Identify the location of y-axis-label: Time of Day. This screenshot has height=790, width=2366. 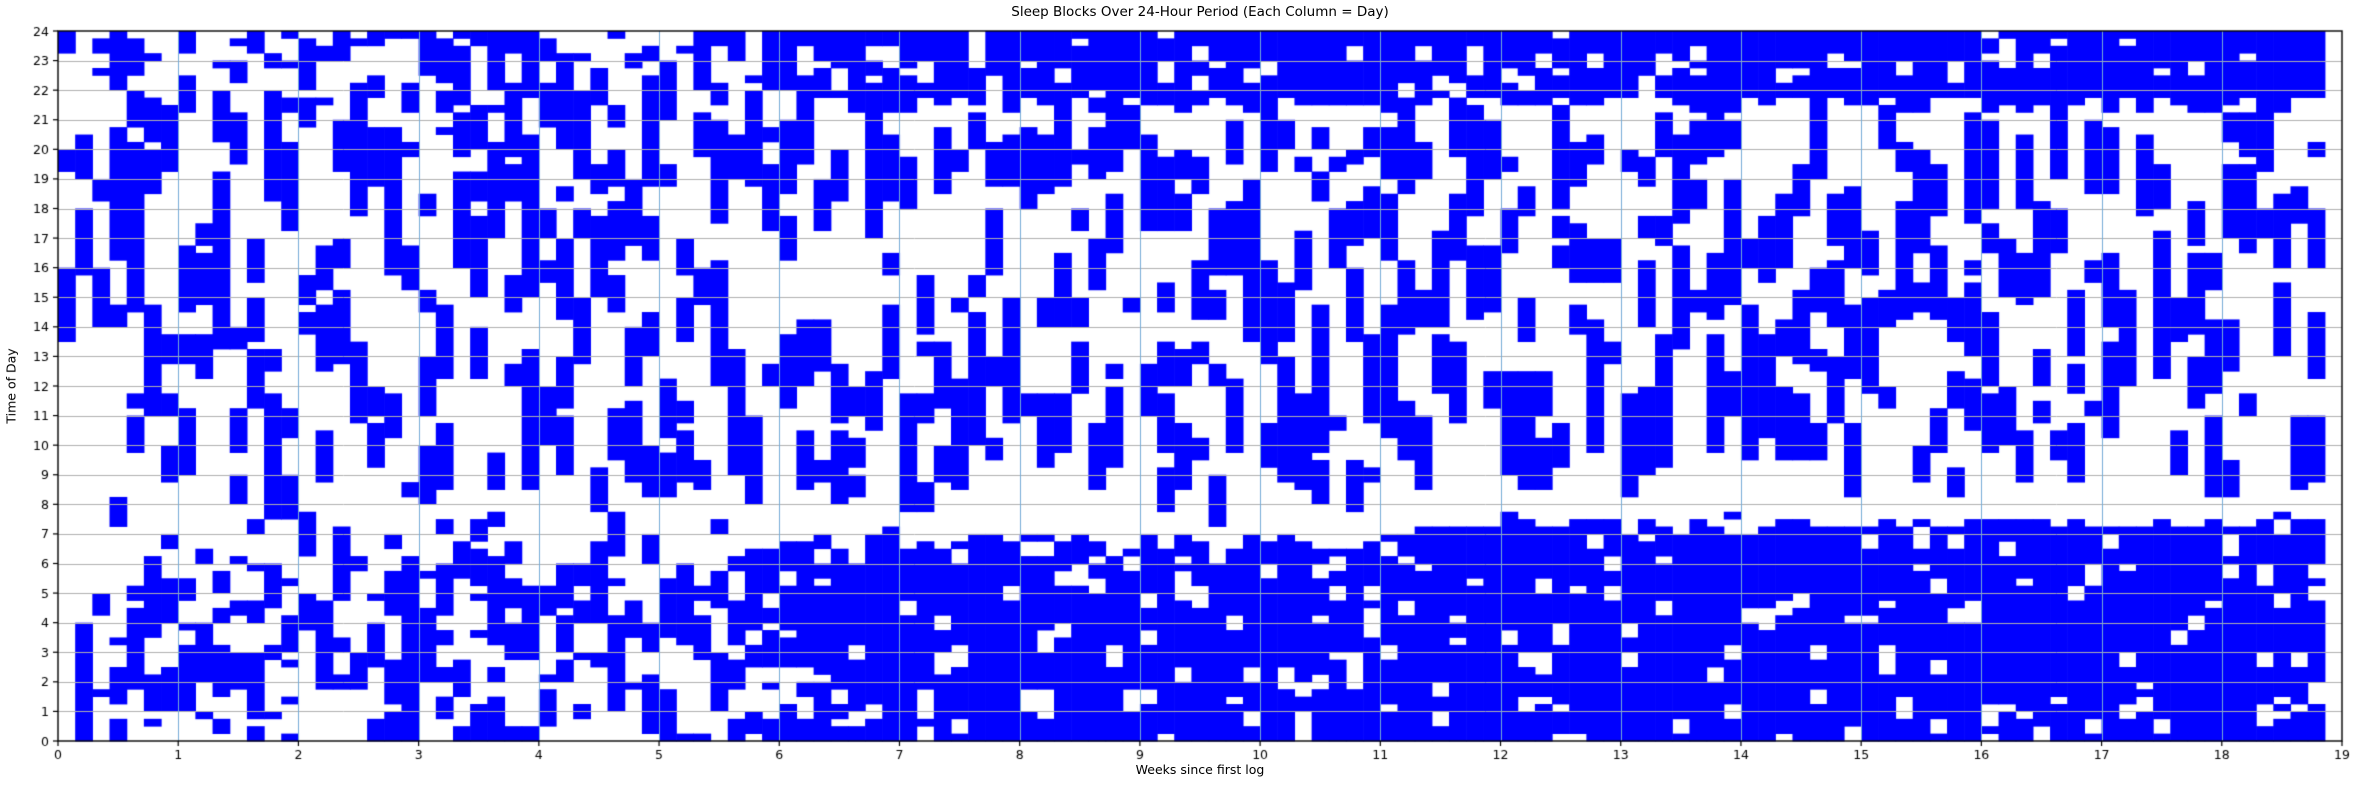
(11, 386).